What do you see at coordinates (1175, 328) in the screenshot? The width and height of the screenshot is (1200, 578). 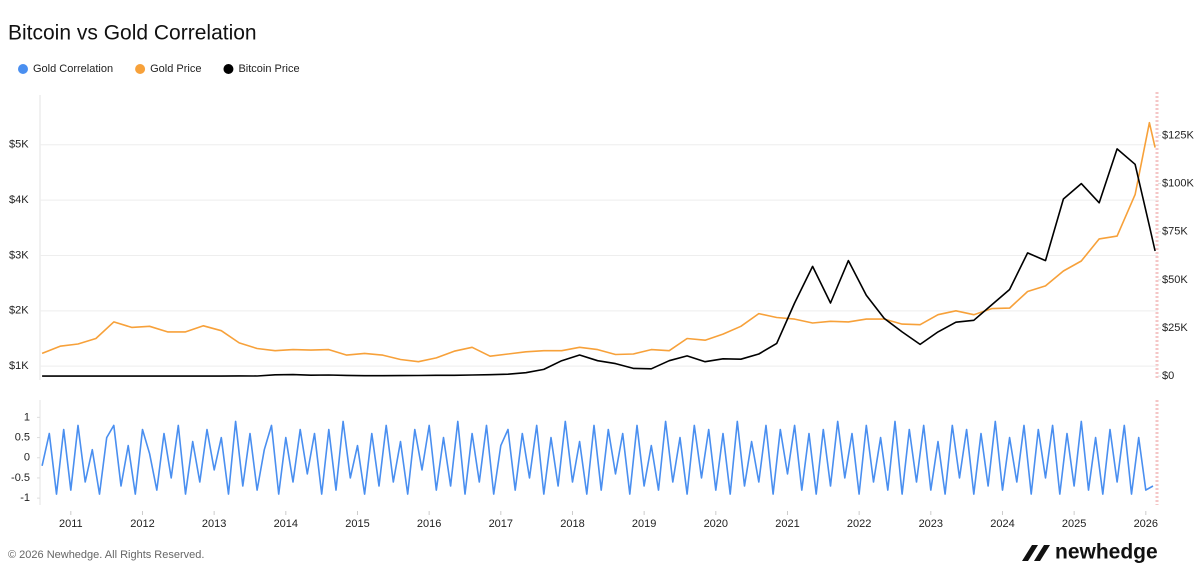 I see `y2-tick-label: $25K` at bounding box center [1175, 328].